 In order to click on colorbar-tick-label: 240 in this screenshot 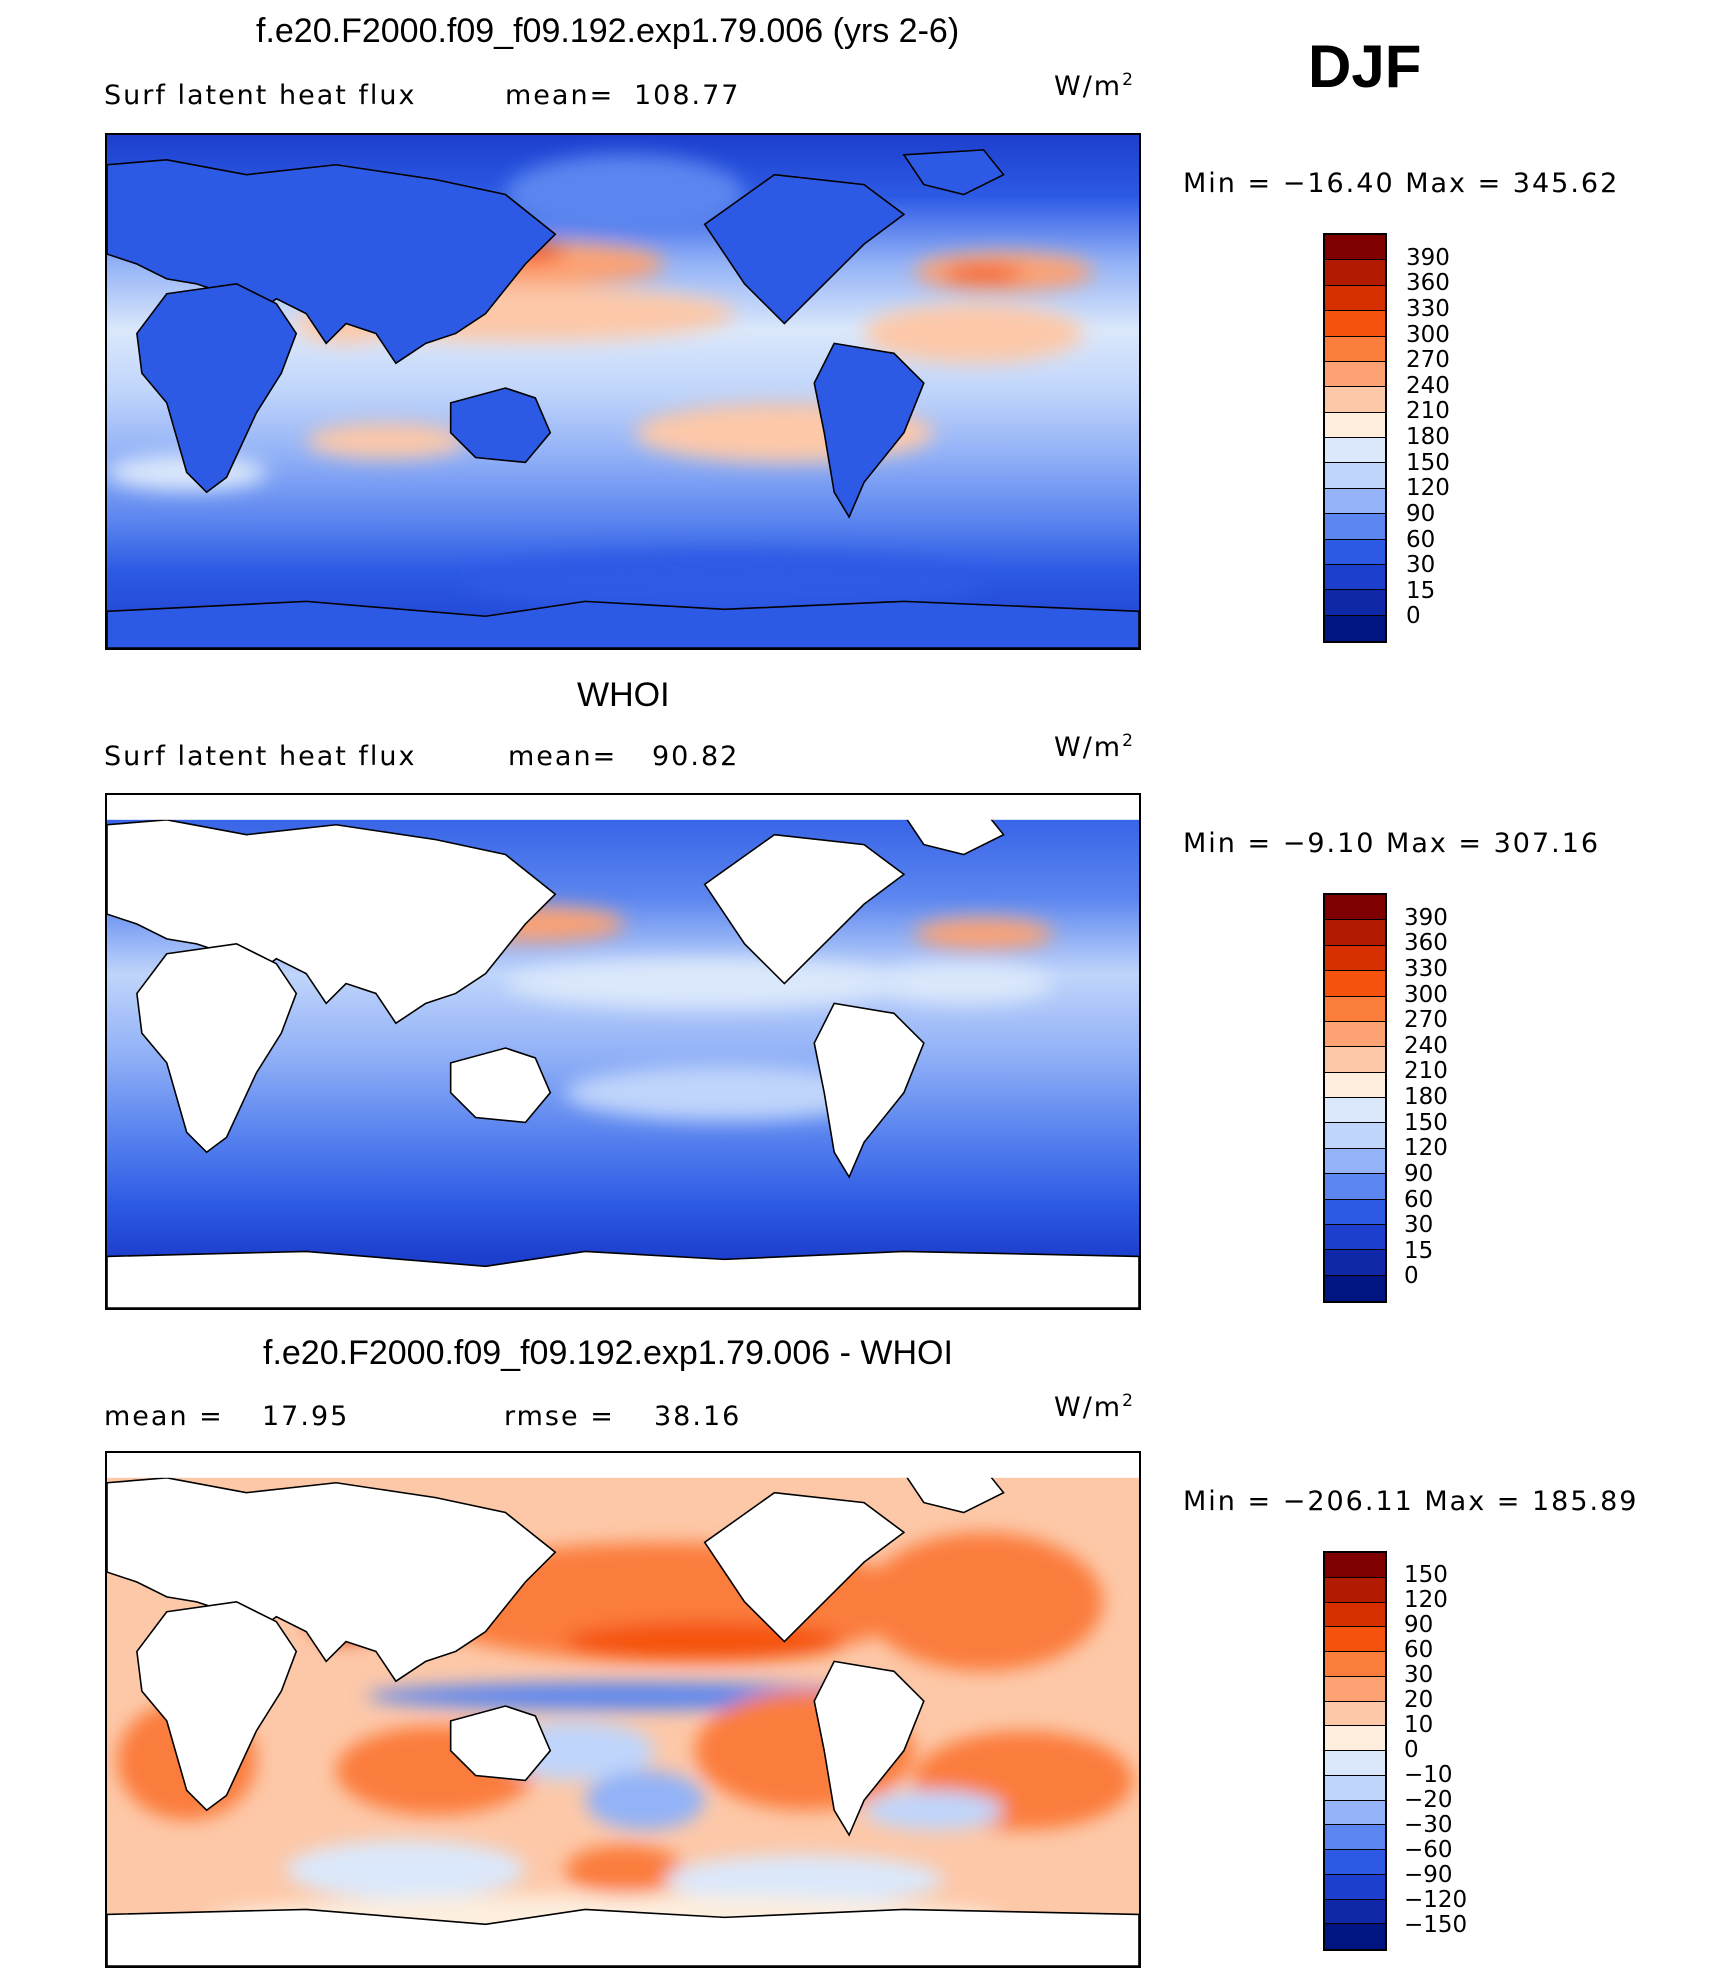, I will do `click(1428, 385)`.